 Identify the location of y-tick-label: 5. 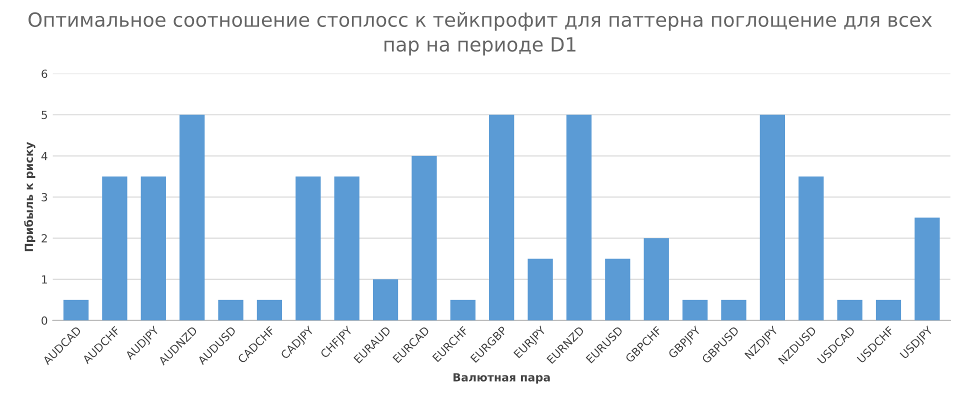
(44, 115).